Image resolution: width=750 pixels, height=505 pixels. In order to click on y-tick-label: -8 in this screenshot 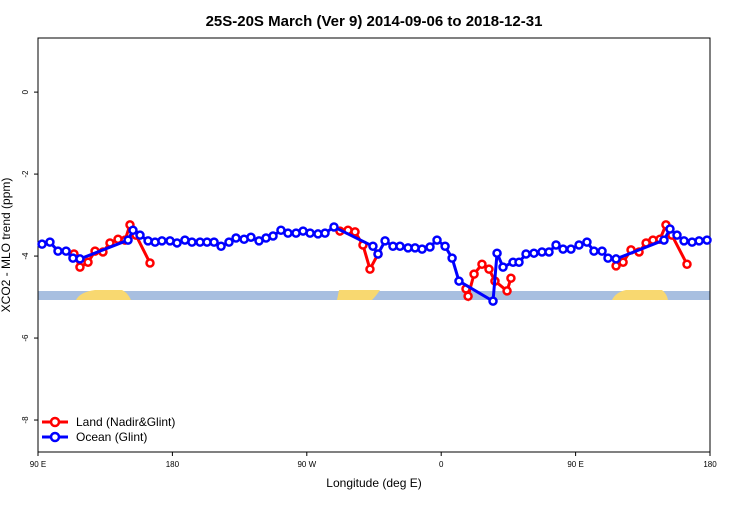, I will do `click(25, 420)`.